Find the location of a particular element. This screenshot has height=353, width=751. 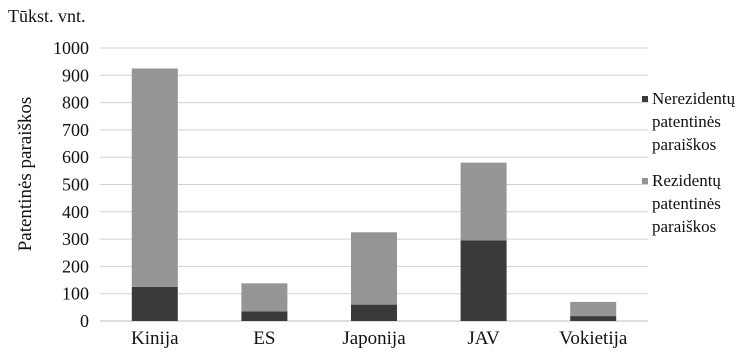

legend-label-0-line-1: patentinės is located at coordinates (686, 121).